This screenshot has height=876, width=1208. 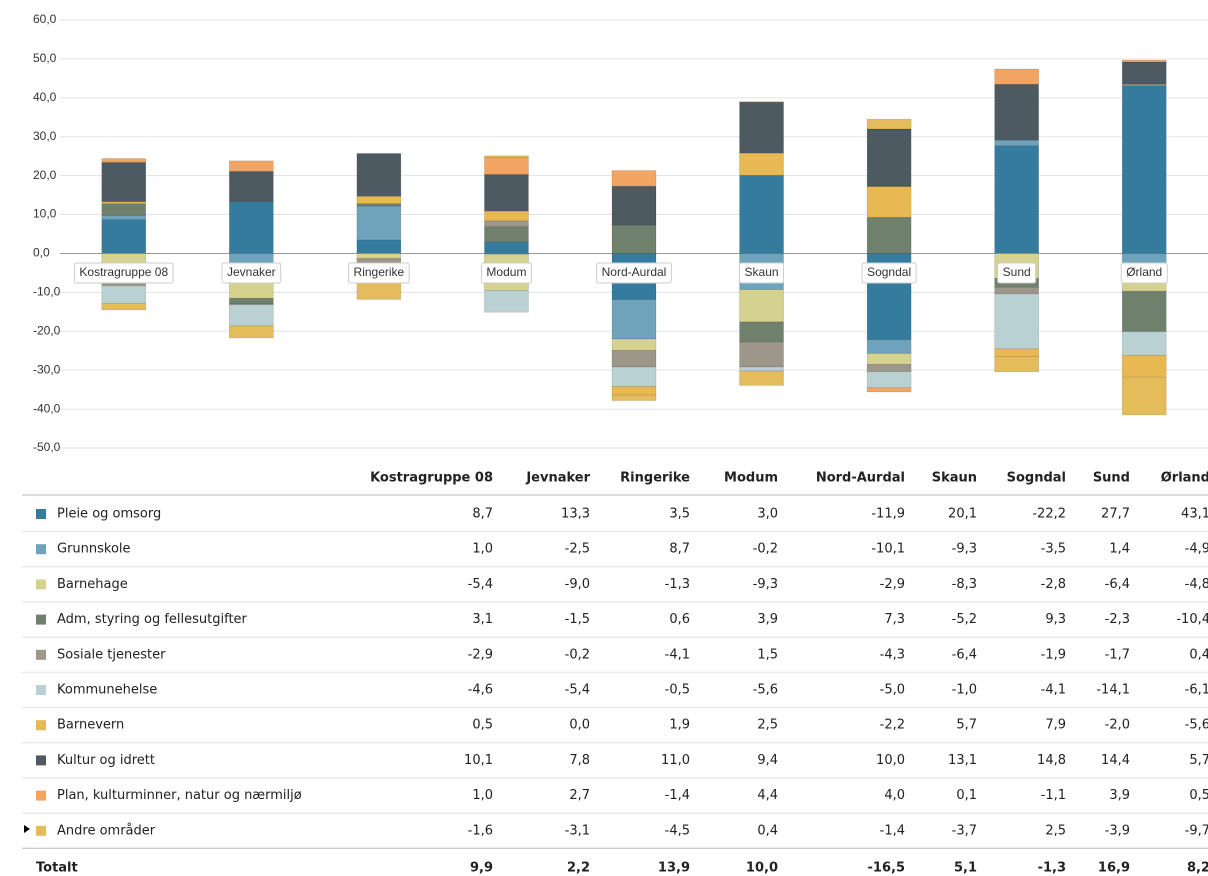 What do you see at coordinates (1053, 584) in the screenshot?
I see `table-cell: -2,8` at bounding box center [1053, 584].